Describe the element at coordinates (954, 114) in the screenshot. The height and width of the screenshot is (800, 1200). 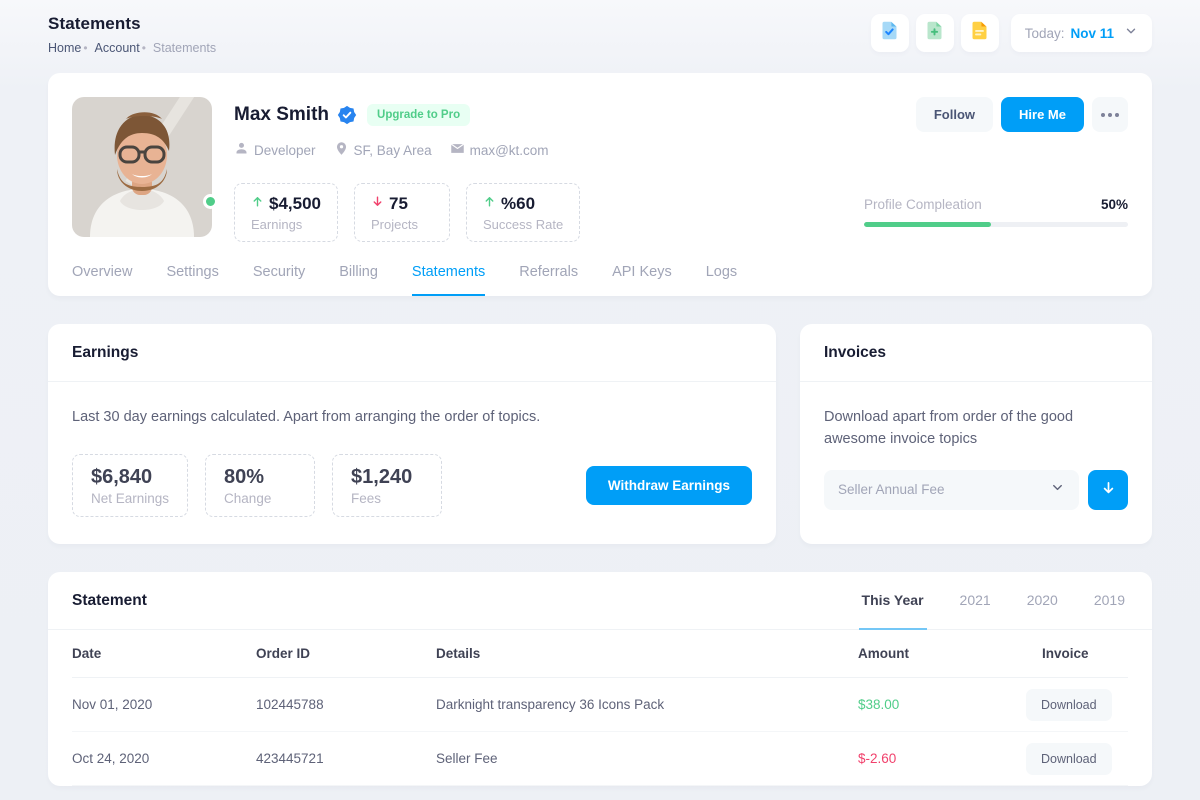
I see `follow-button: Follow` at that location.